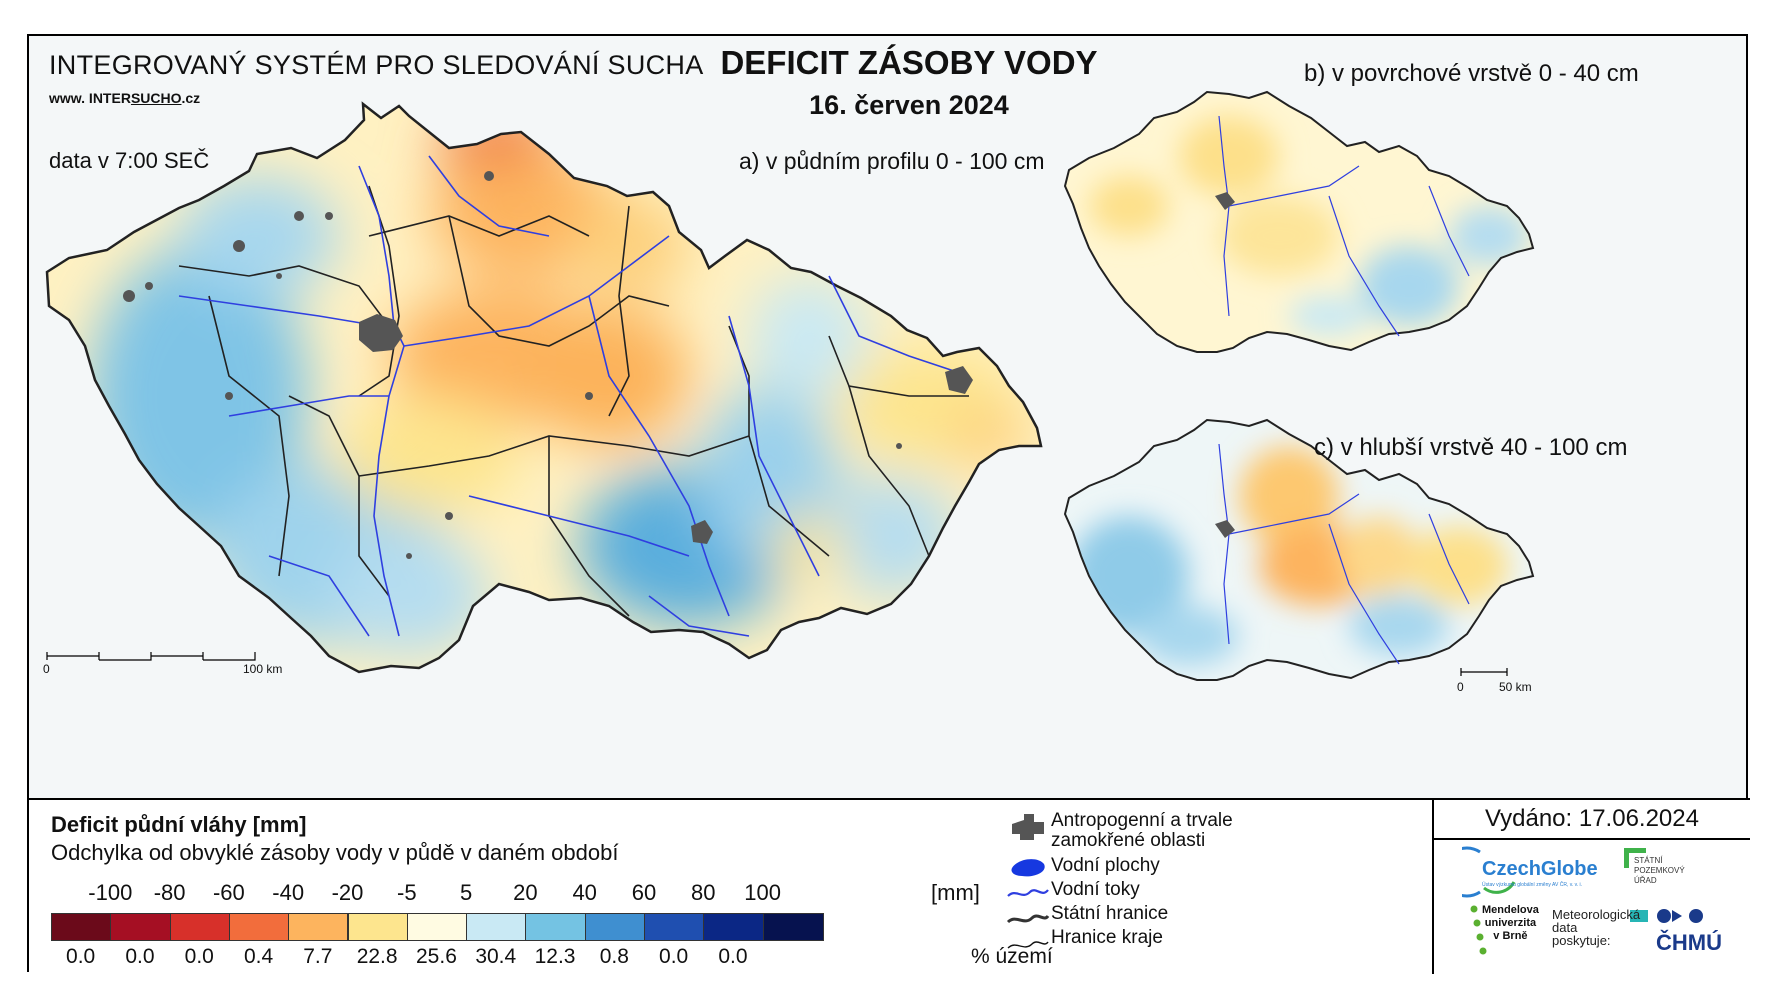 This screenshot has width=1772, height=1003. Describe the element at coordinates (169, 892) in the screenshot. I see `legend-tick-label: -80` at that location.